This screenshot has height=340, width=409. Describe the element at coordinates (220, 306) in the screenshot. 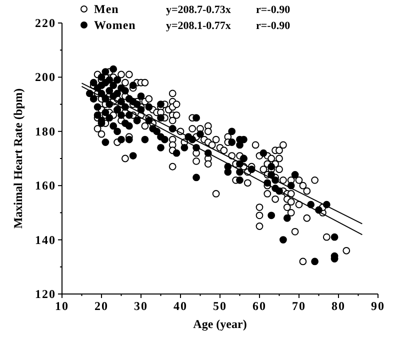

I see `x-tick-label: 50` at that location.